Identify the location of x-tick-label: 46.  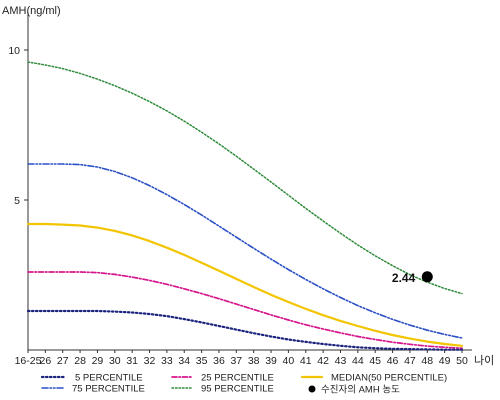
(393, 361).